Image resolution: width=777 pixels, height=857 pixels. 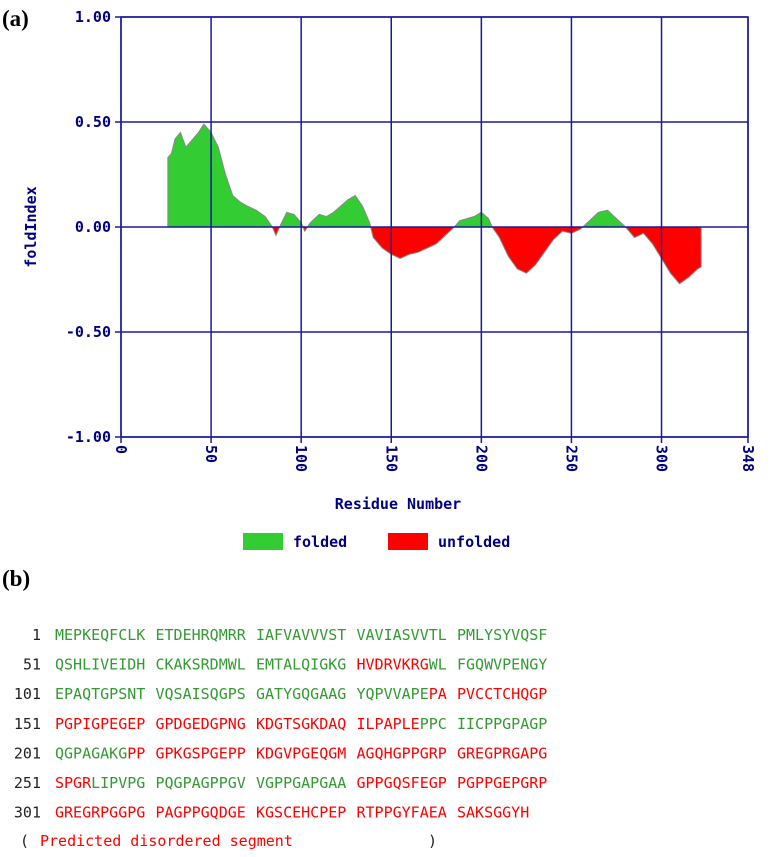 I want to click on sequence-block: SAKSGGYH, so click(x=493, y=813).